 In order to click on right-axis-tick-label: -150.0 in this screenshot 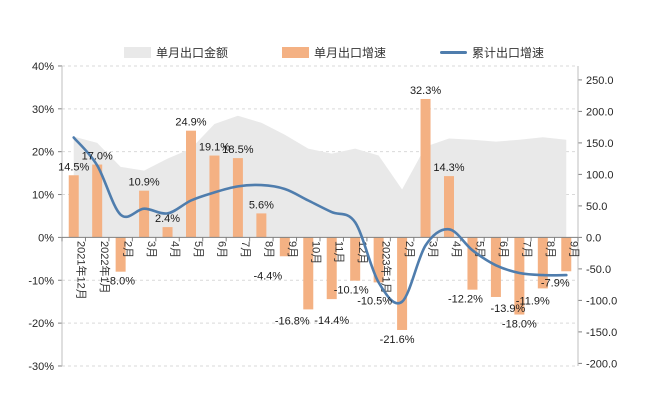, I will do `click(601, 333)`.